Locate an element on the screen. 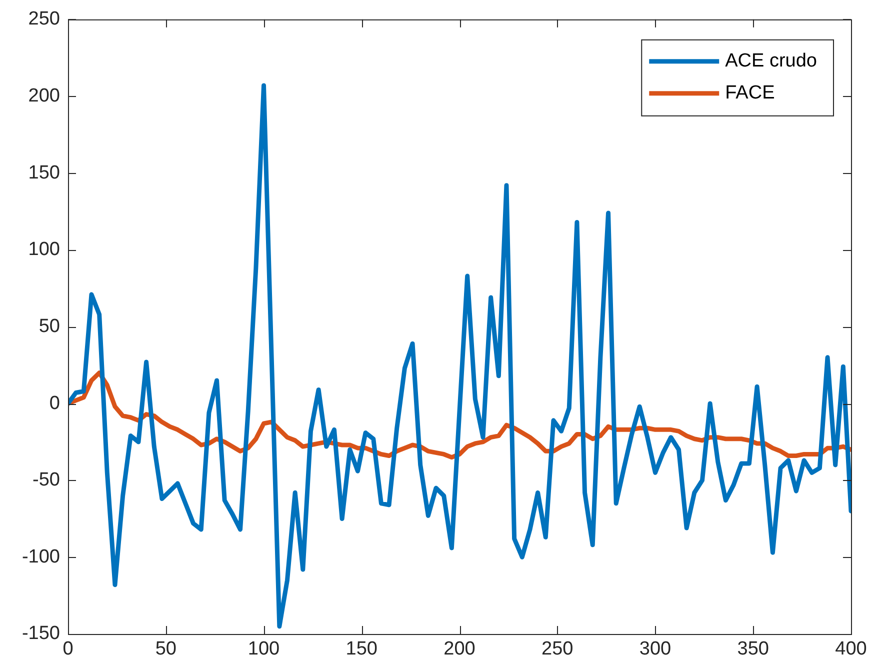  x-tick-label: 350 is located at coordinates (753, 649).